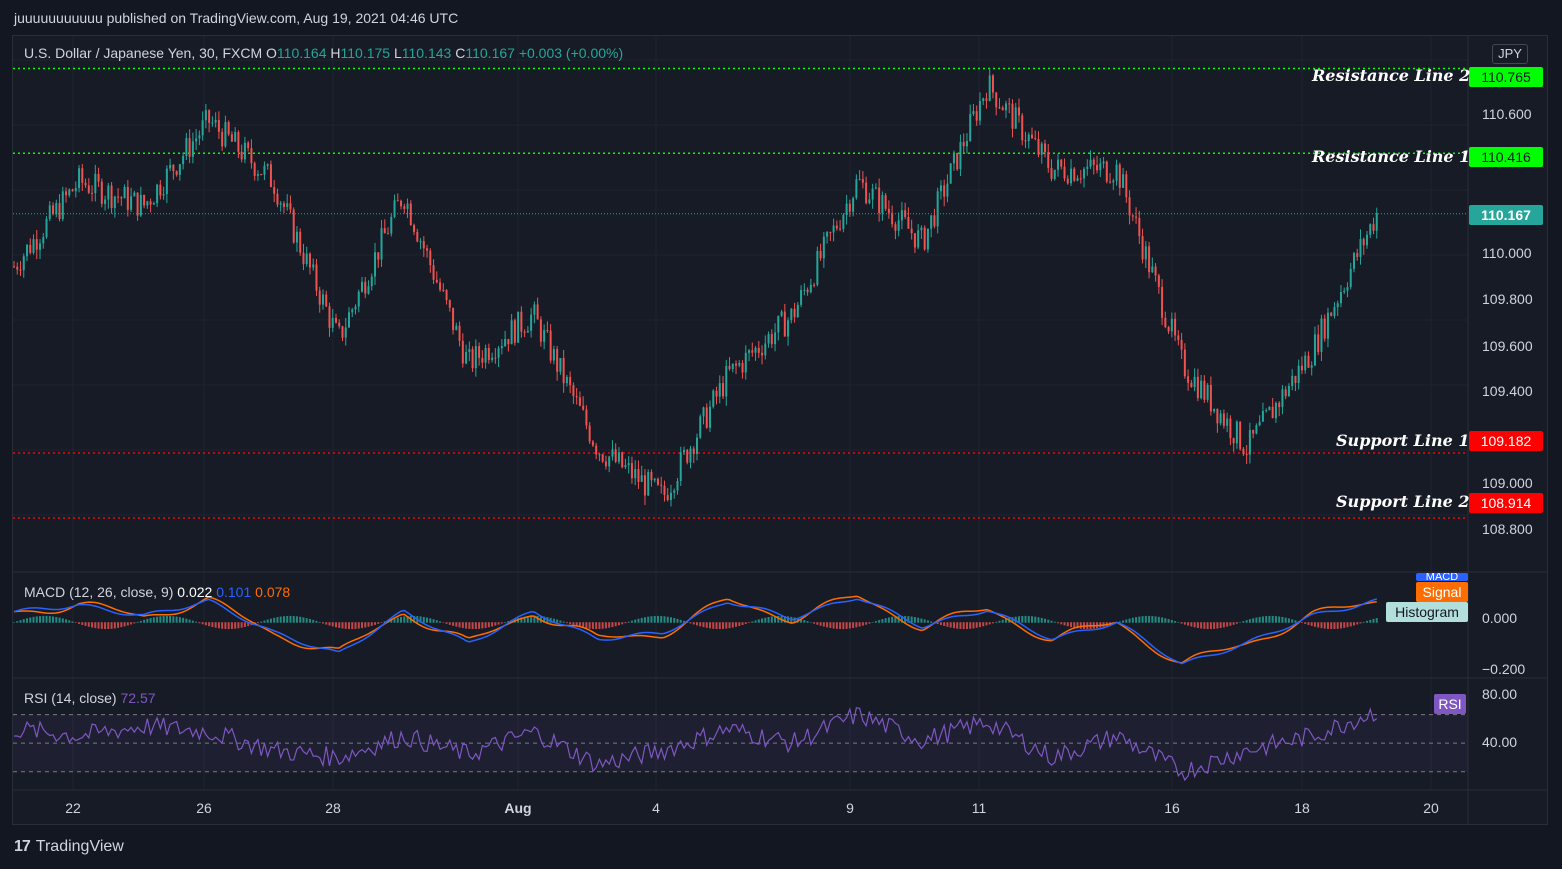 This screenshot has height=869, width=1562. Describe the element at coordinates (1510, 54) in the screenshot. I see `currency-badge: JPY` at that location.